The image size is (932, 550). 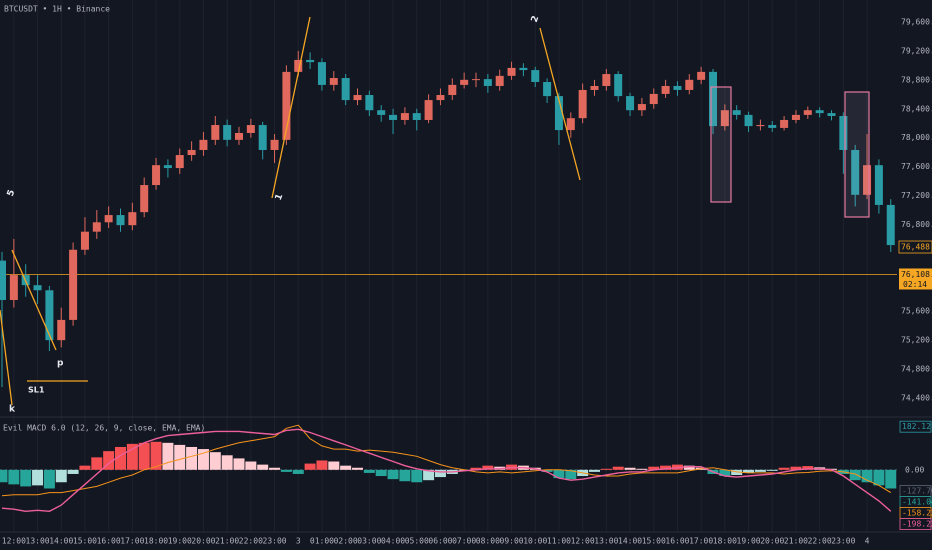 I want to click on indicator-value-label: -141.04, so click(x=917, y=502).